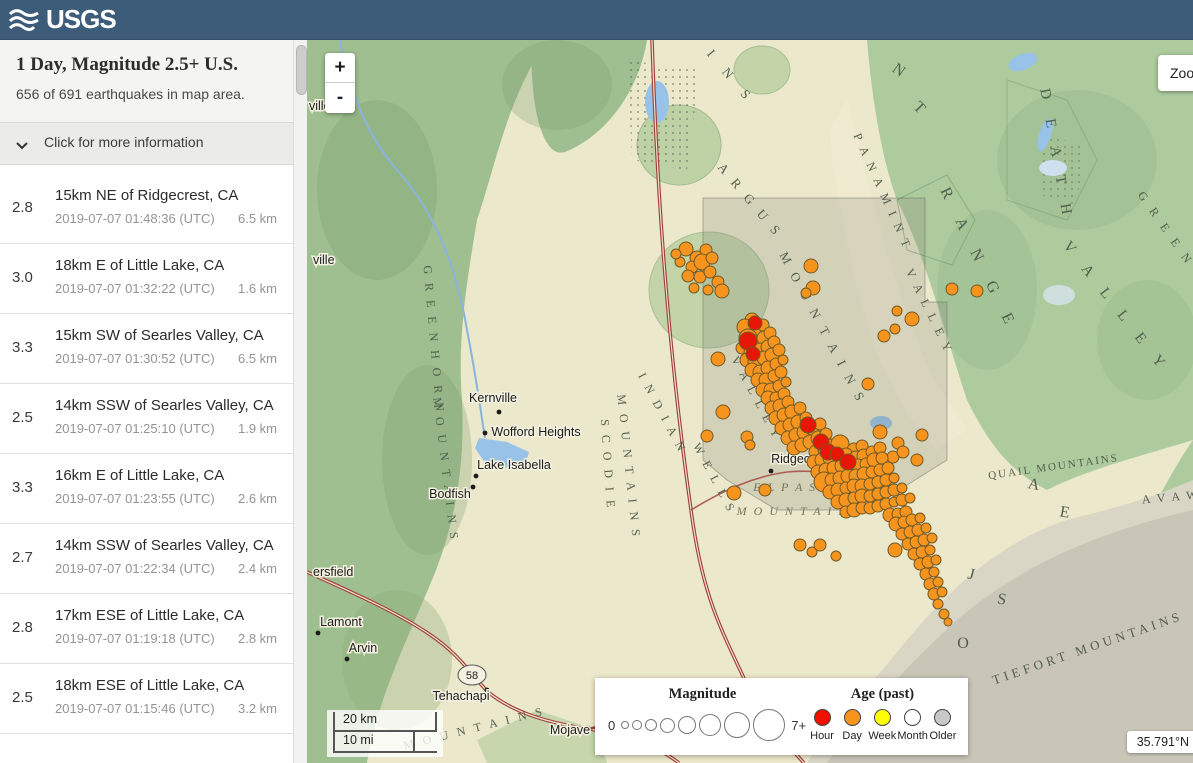 The height and width of the screenshot is (763, 1193). What do you see at coordinates (473, 487) in the screenshot?
I see `town-dot` at bounding box center [473, 487].